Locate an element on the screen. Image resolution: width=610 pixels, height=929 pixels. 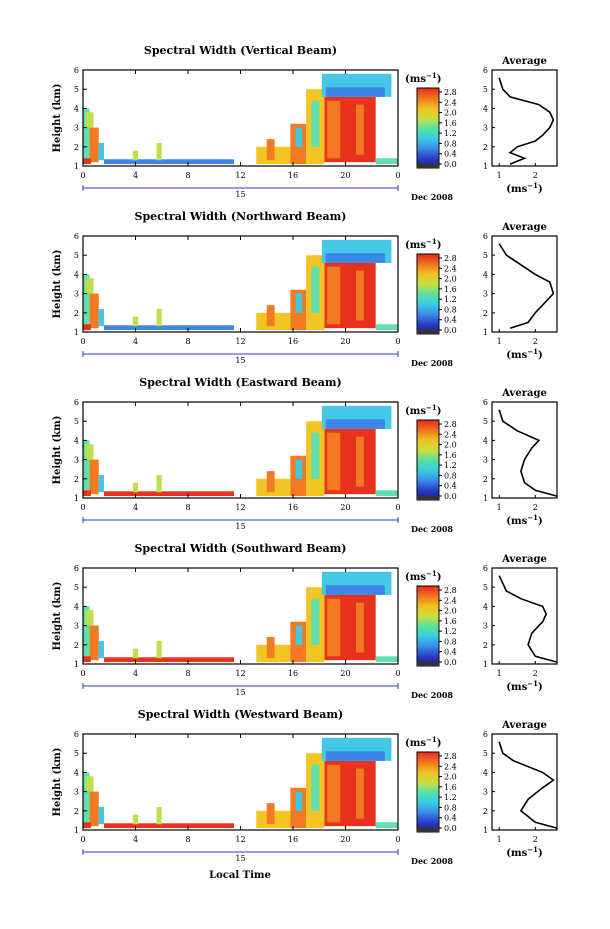
panel-title: Spectral Width (Southward Beam) is located at coordinates (240, 548).